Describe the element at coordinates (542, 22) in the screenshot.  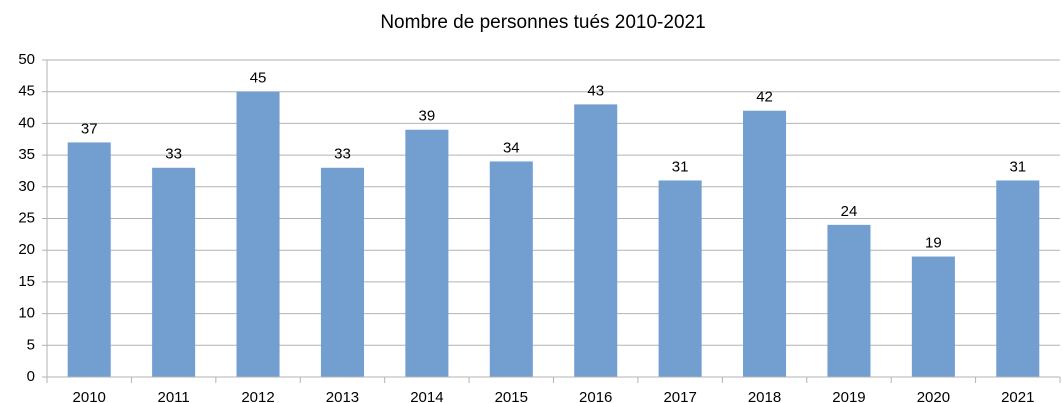
I see `chart-title: Nombre de personnes tués 2010-2021` at that location.